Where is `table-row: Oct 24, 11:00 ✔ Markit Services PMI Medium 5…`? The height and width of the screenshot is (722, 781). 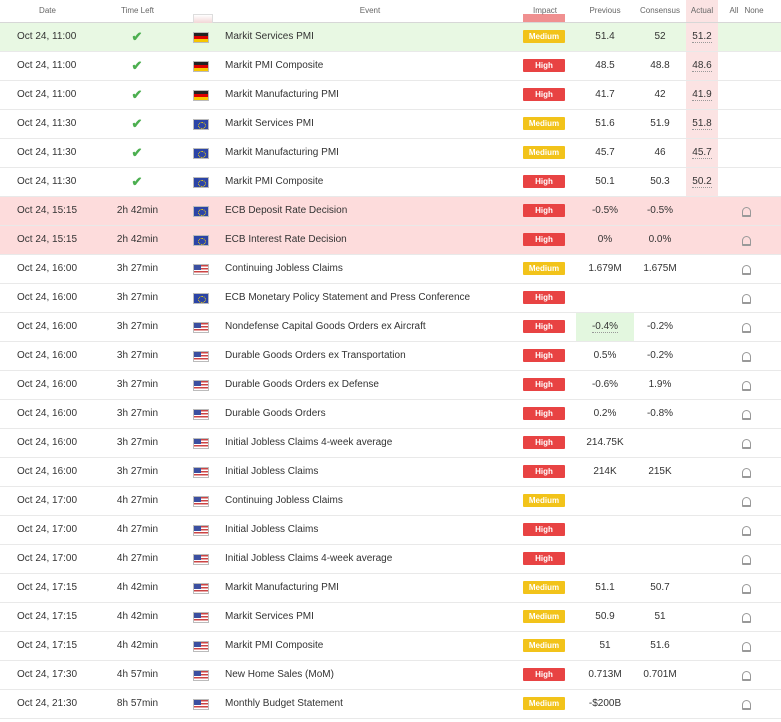
table-row: Oct 24, 11:00 ✔ Markit Services PMI Medium 5… is located at coordinates (390, 37).